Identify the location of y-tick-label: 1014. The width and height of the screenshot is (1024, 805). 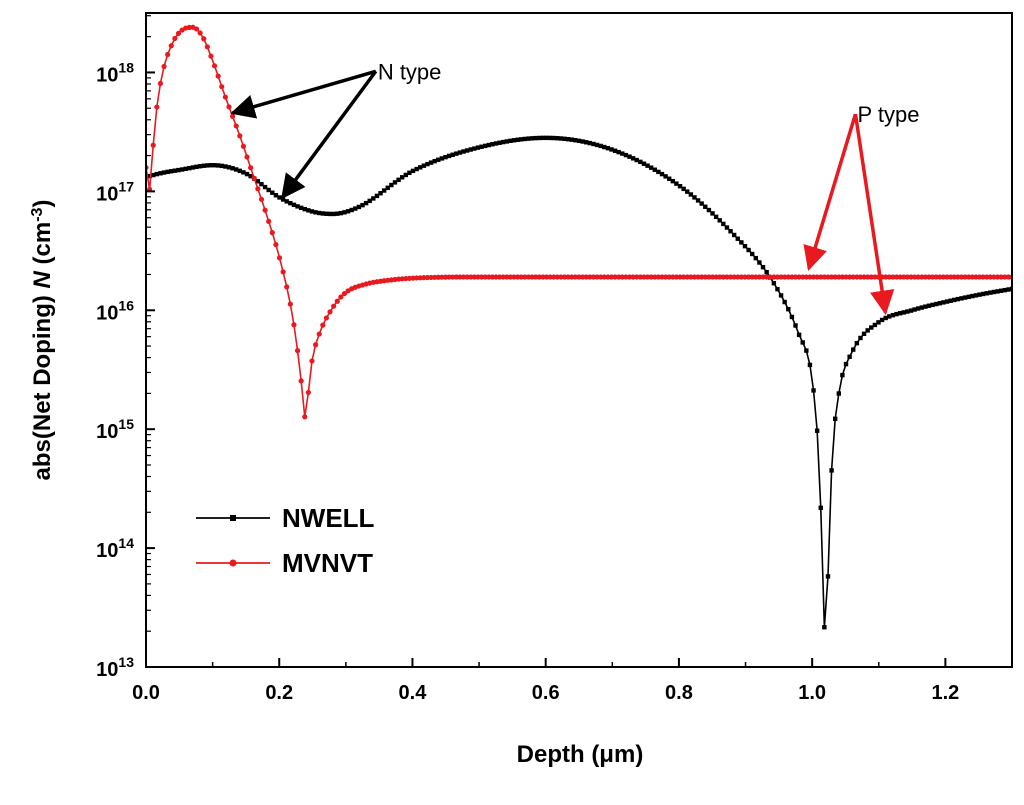
(115, 548).